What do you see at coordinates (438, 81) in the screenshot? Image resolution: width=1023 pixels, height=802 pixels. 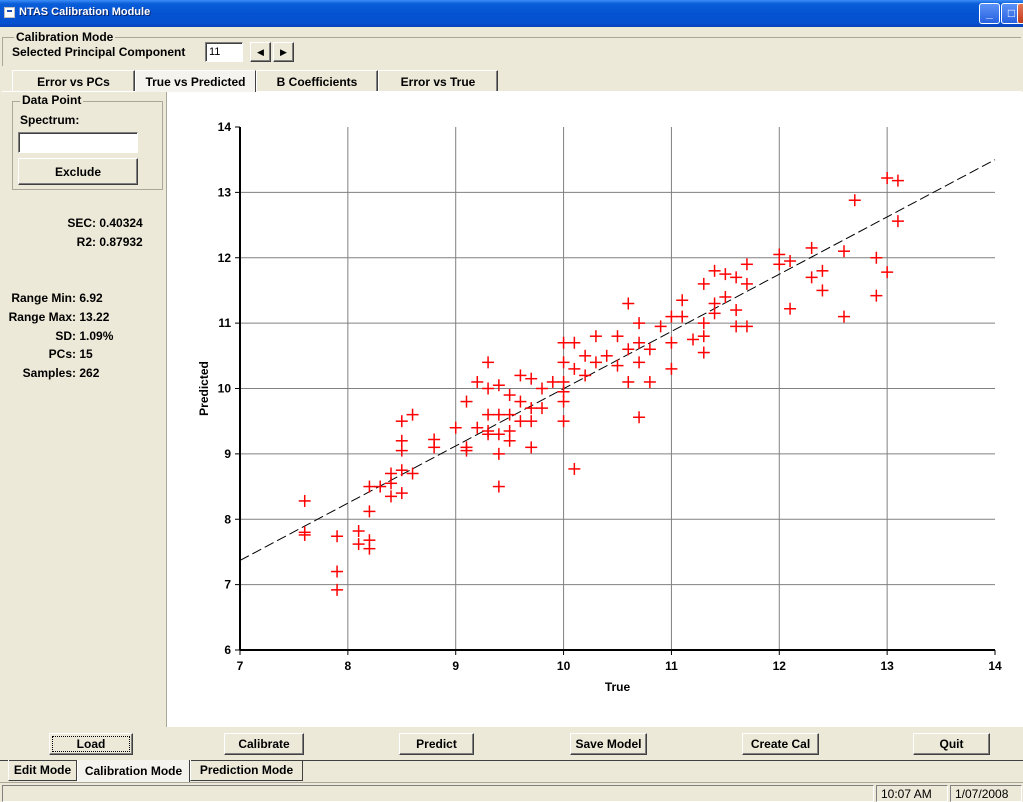 I see `tab-error-vs-true: Error vs True` at bounding box center [438, 81].